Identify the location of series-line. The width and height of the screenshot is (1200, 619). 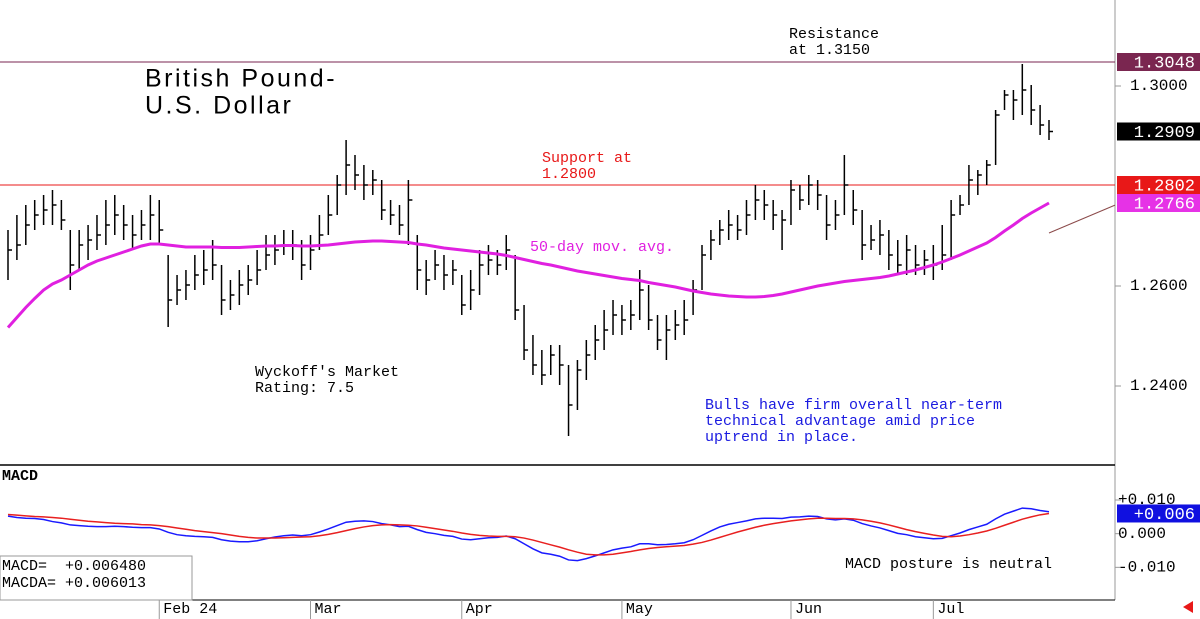
(528, 534).